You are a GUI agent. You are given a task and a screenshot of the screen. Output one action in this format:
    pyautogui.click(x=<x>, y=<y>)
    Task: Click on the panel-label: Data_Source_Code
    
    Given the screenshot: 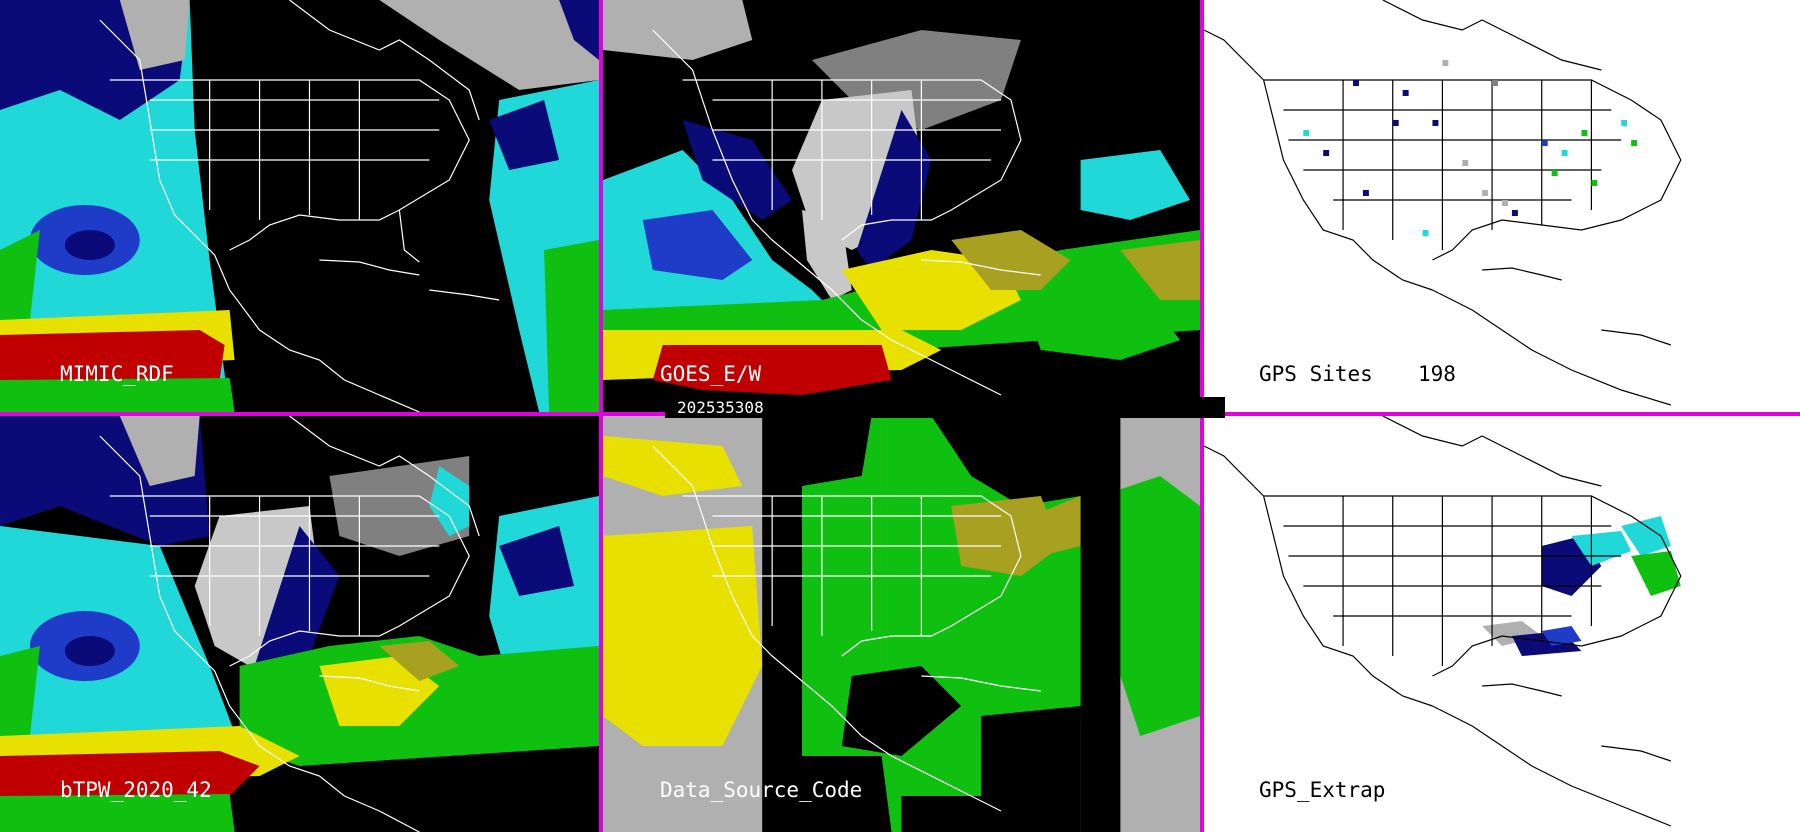 What is the action you would take?
    pyautogui.click(x=761, y=790)
    